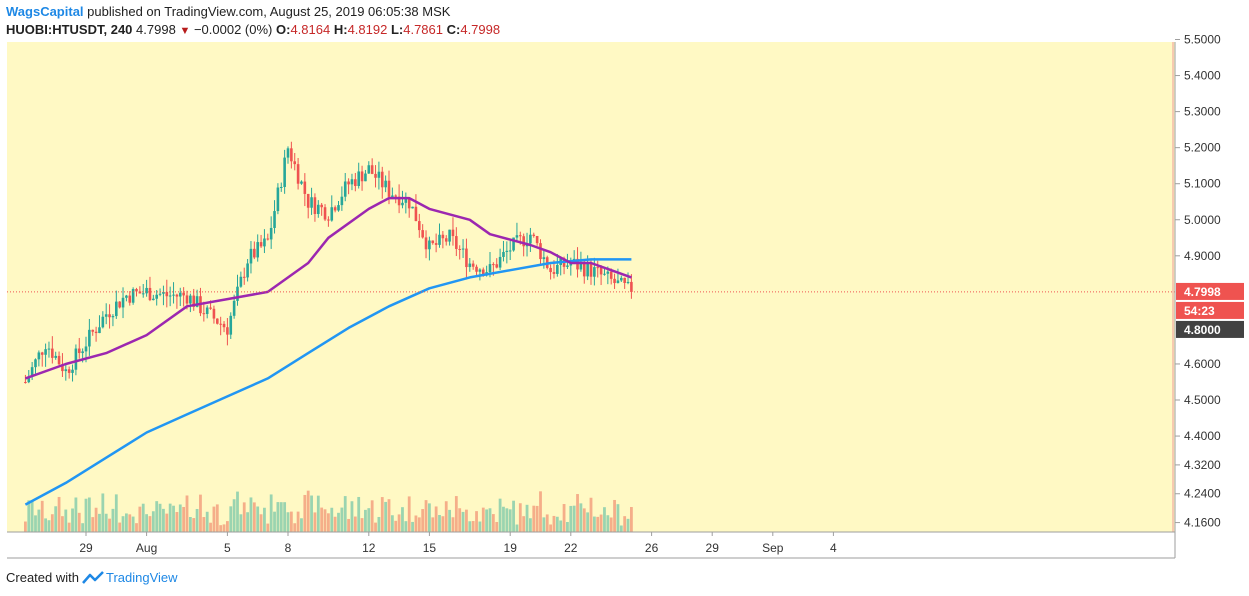 The width and height of the screenshot is (1249, 596). I want to click on open-label: O:, so click(283, 29).